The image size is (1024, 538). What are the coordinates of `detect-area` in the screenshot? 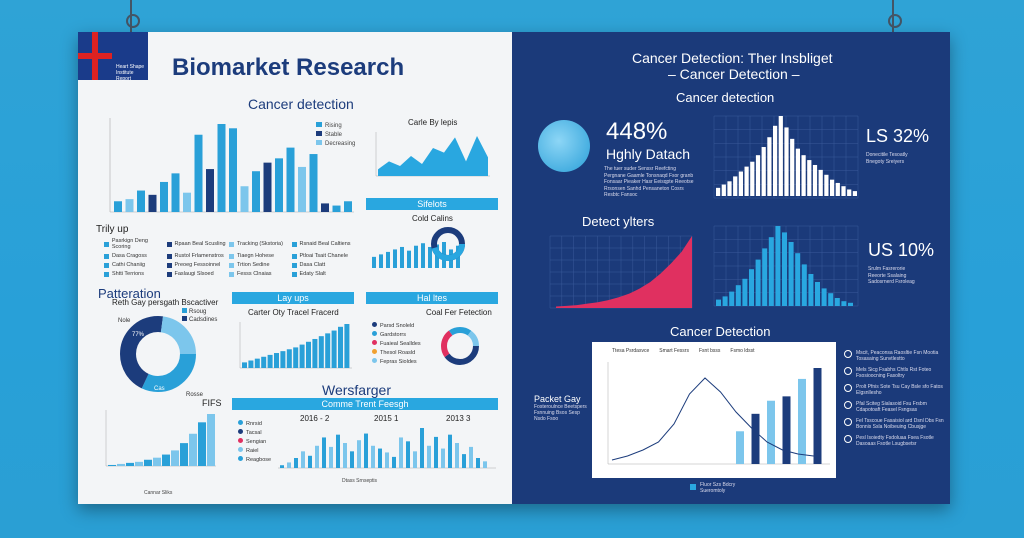 It's located at (624, 272).